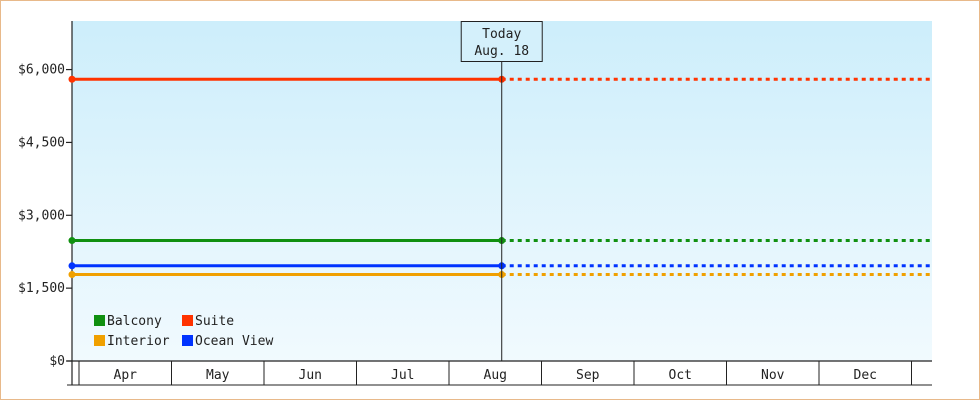 This screenshot has width=980, height=401. I want to click on y-tick-label: $3,000, so click(41, 215).